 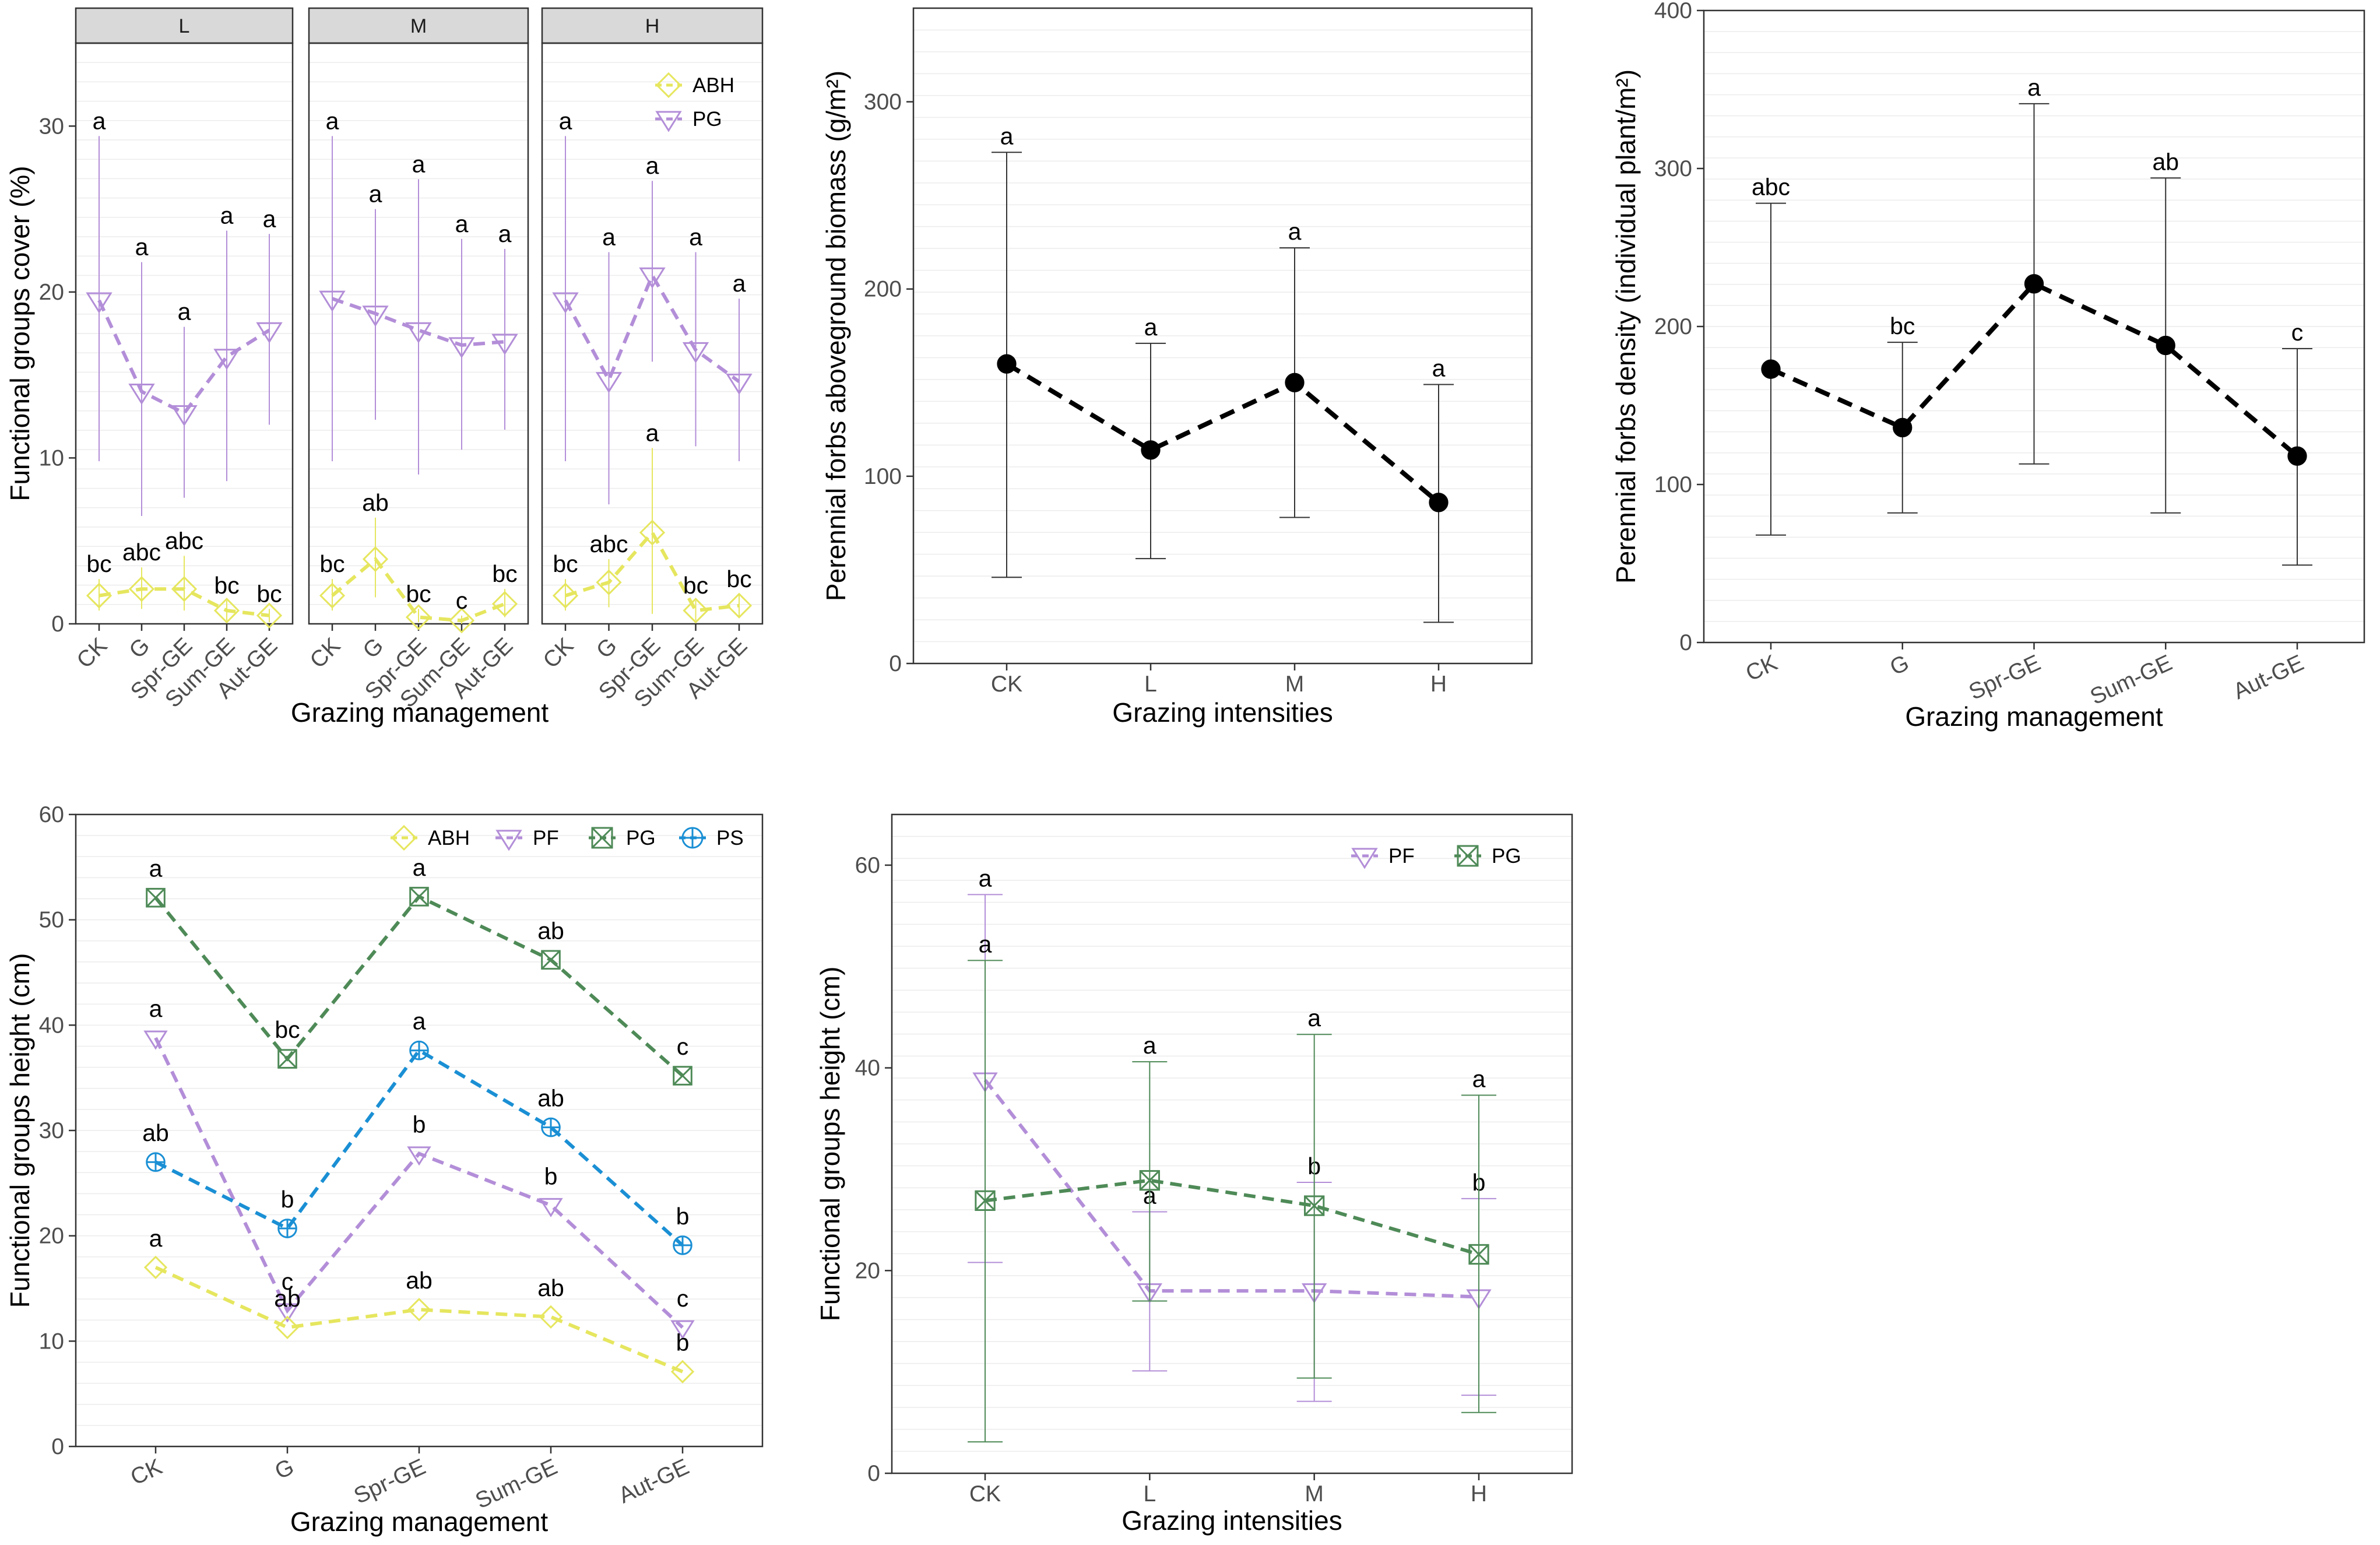 What do you see at coordinates (1222, 712) in the screenshot?
I see `x-axis-title: Grazing intensities` at bounding box center [1222, 712].